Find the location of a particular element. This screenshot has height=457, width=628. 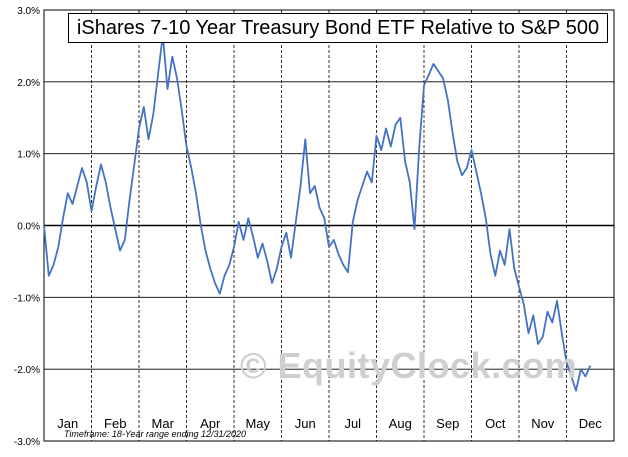

watermark: © EquityClock.com is located at coordinates (409, 365).